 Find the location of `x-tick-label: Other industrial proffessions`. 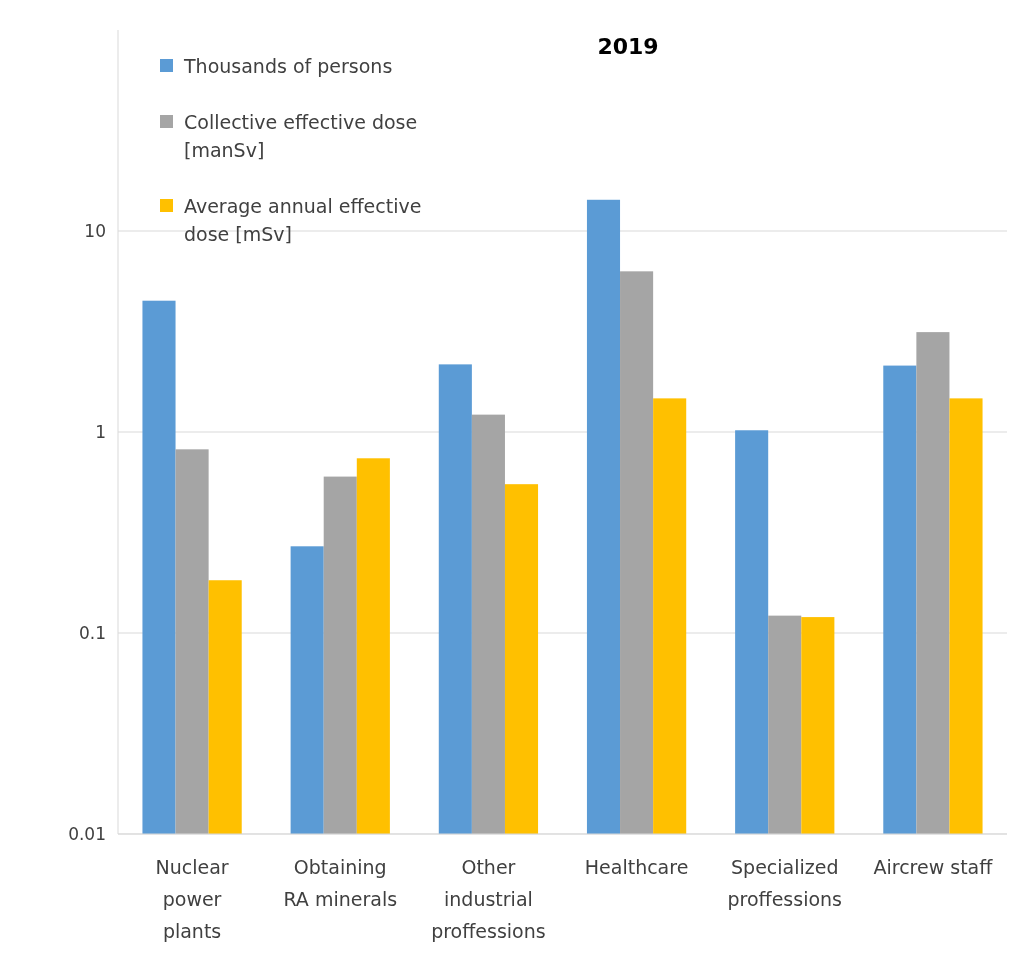

x-tick-label: Other industrial proffessions is located at coordinates (488, 899).